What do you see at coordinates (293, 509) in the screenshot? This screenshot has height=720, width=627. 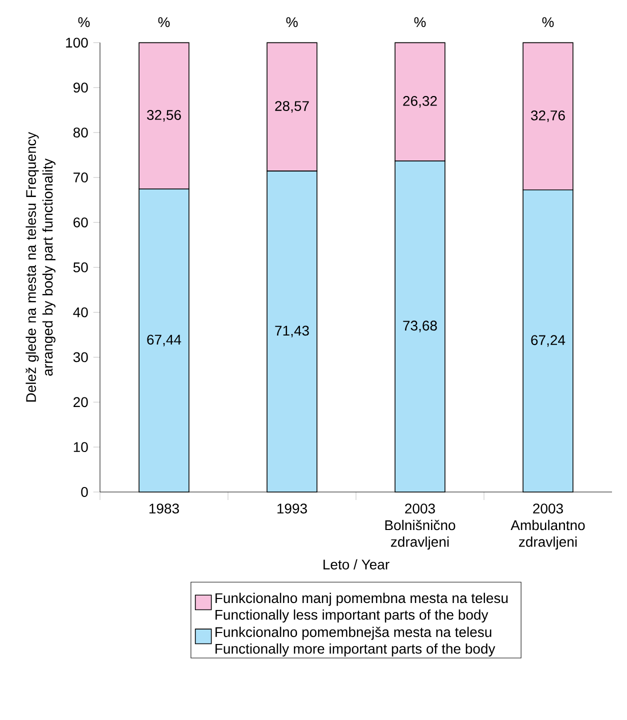 I see `x-tick-label: 1993` at bounding box center [293, 509].